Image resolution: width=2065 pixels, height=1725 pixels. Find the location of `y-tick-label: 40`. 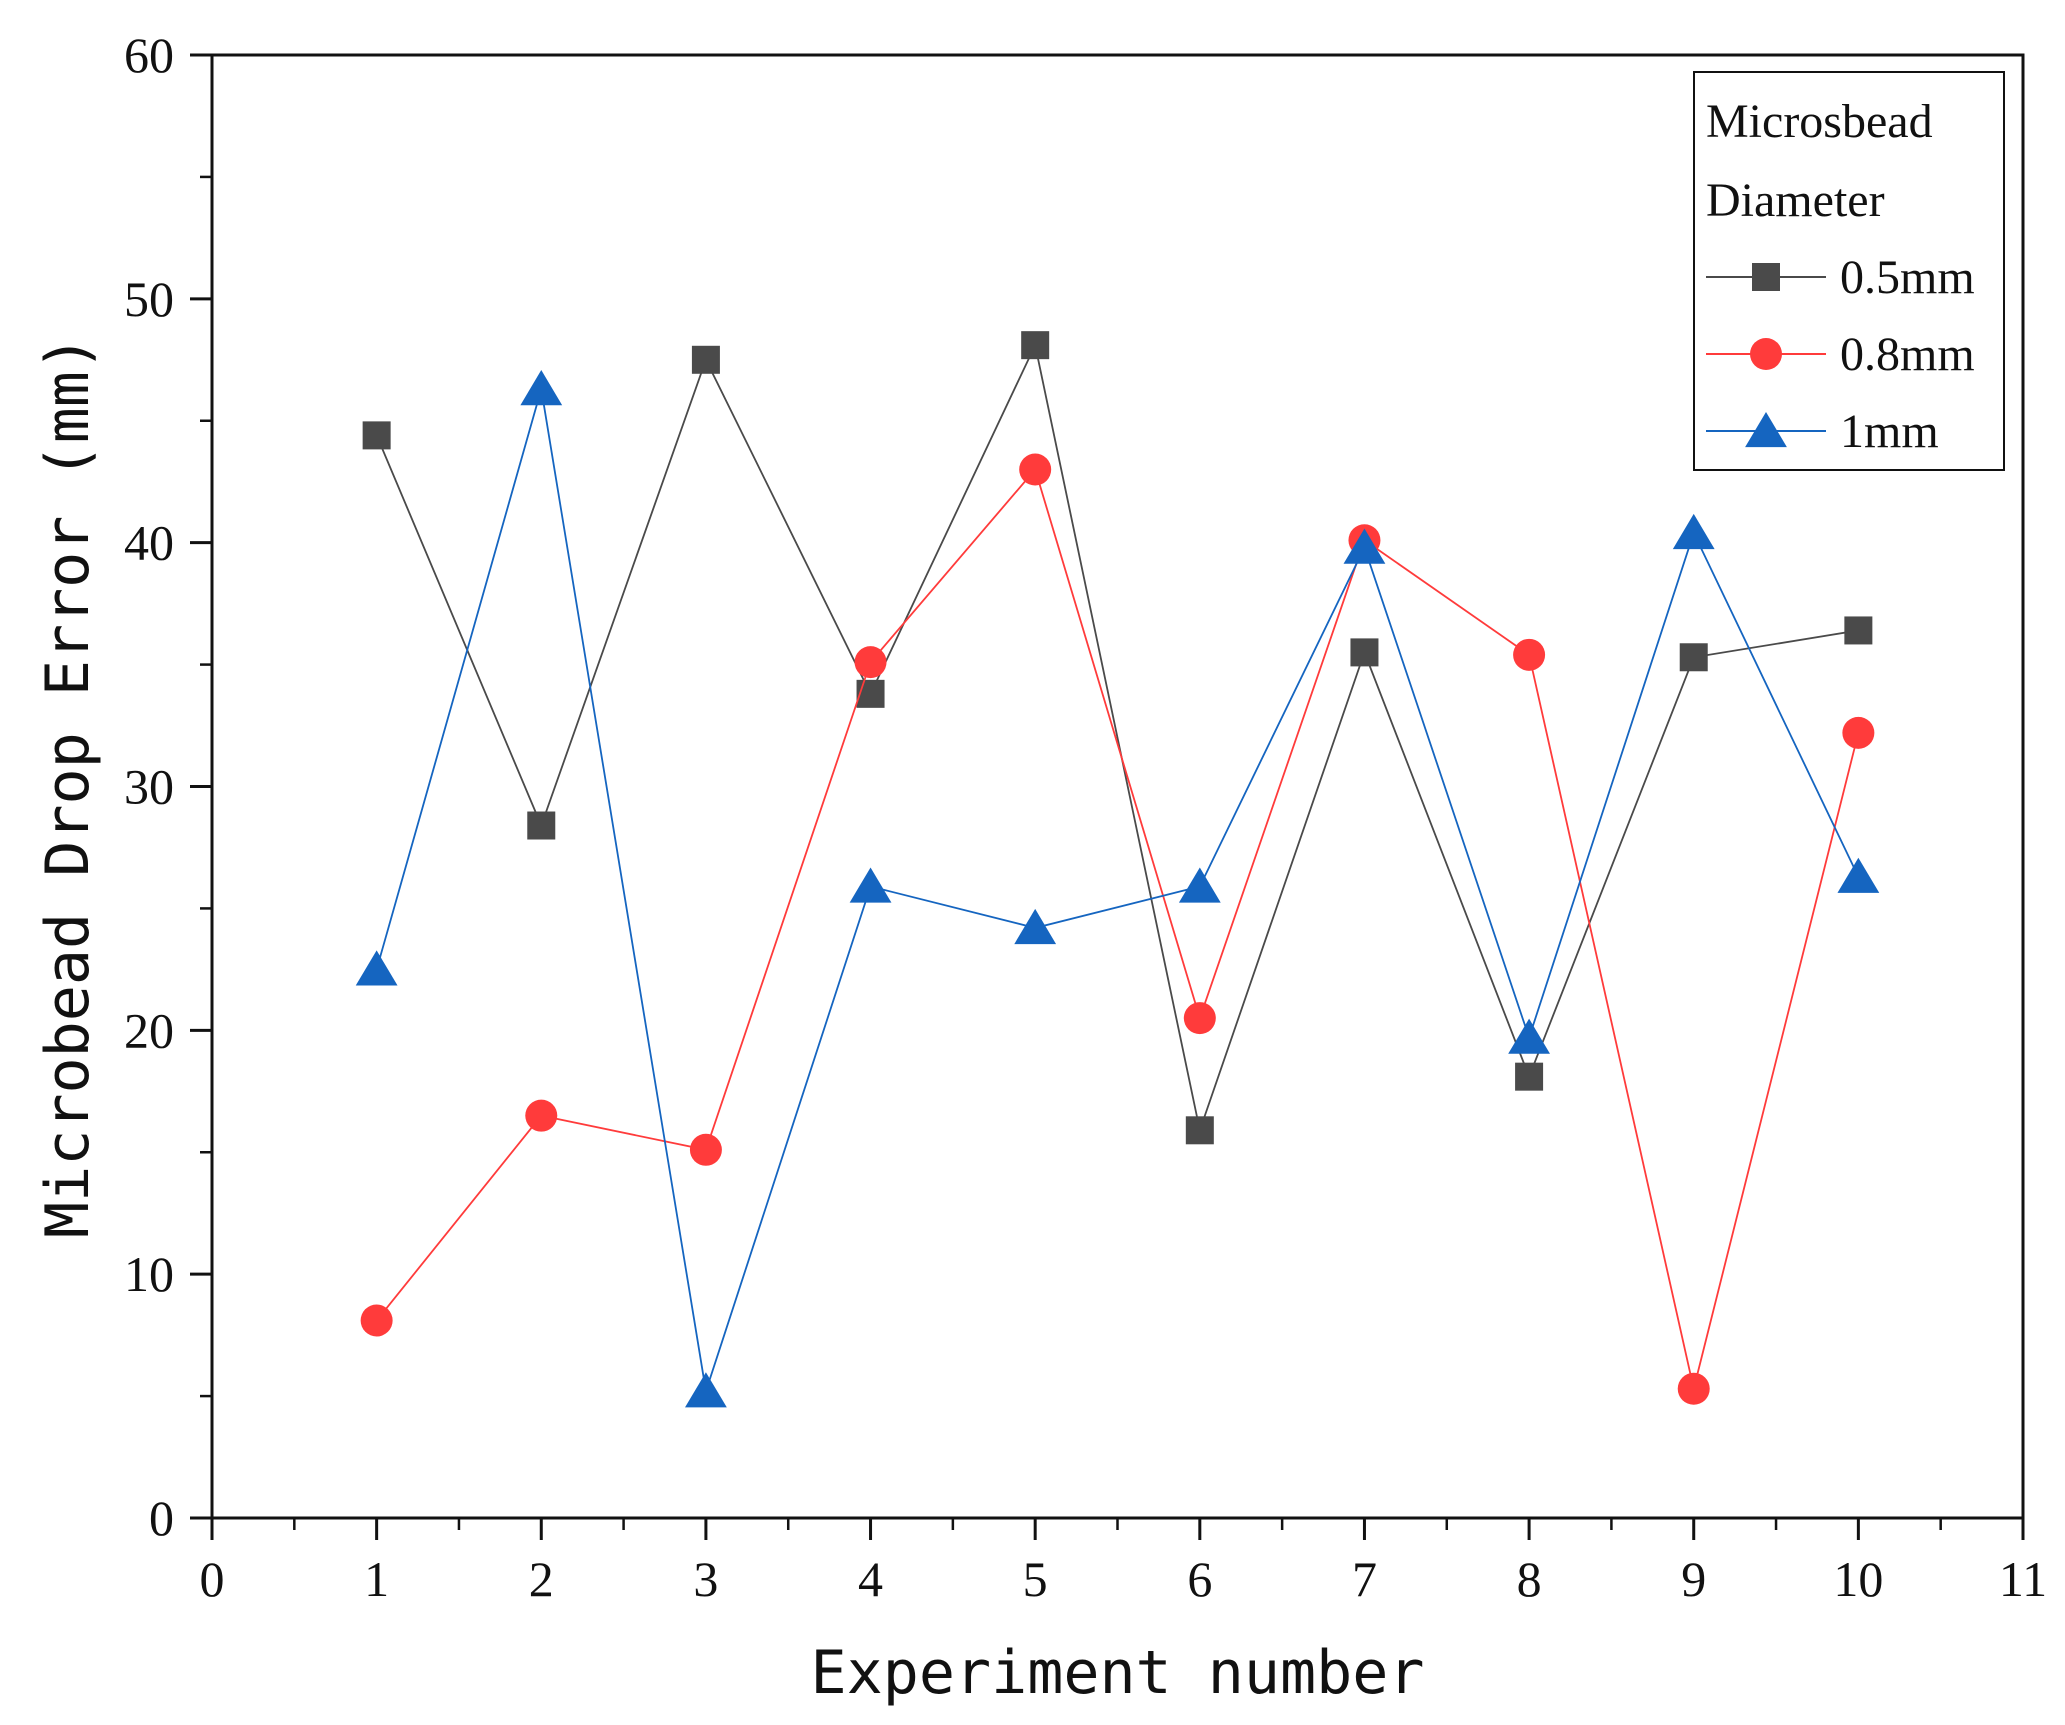

y-tick-label: 40 is located at coordinates (149, 543).